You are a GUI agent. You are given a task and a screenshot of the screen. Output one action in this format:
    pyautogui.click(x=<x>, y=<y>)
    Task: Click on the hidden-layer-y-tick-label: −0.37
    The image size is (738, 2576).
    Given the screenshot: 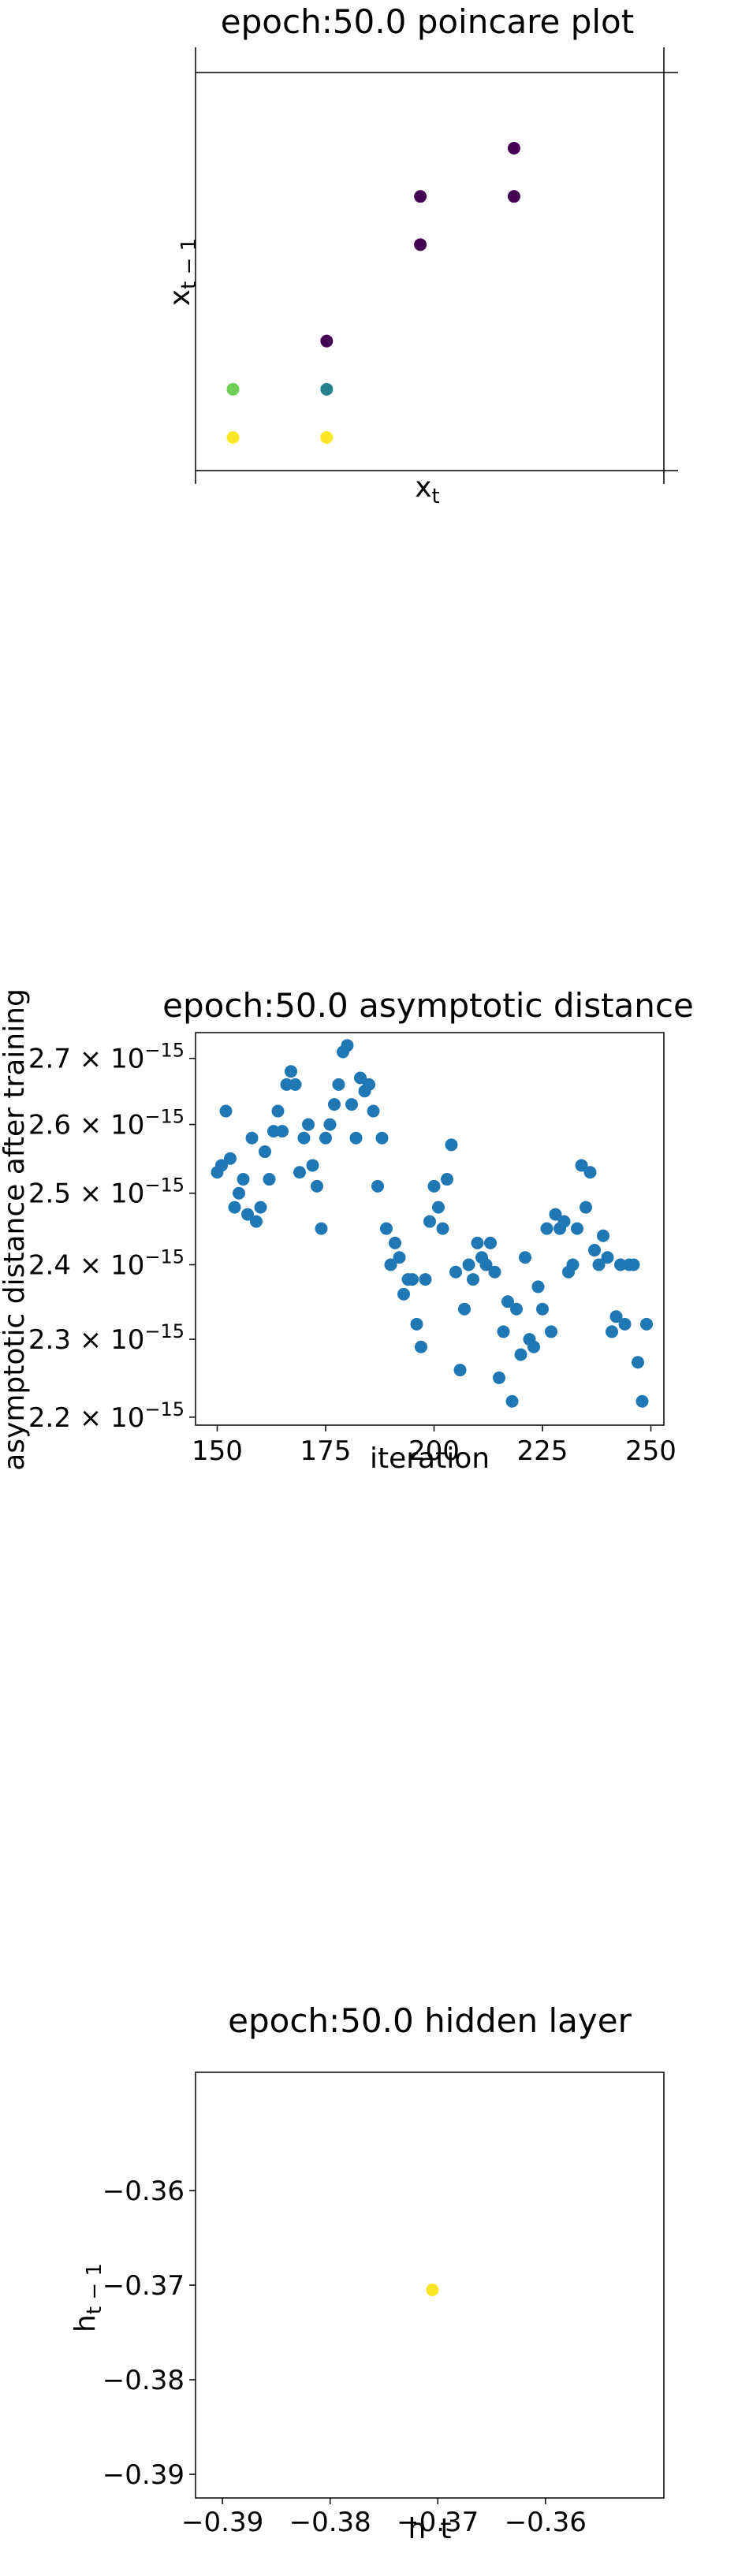 What is the action you would take?
    pyautogui.click(x=143, y=2286)
    